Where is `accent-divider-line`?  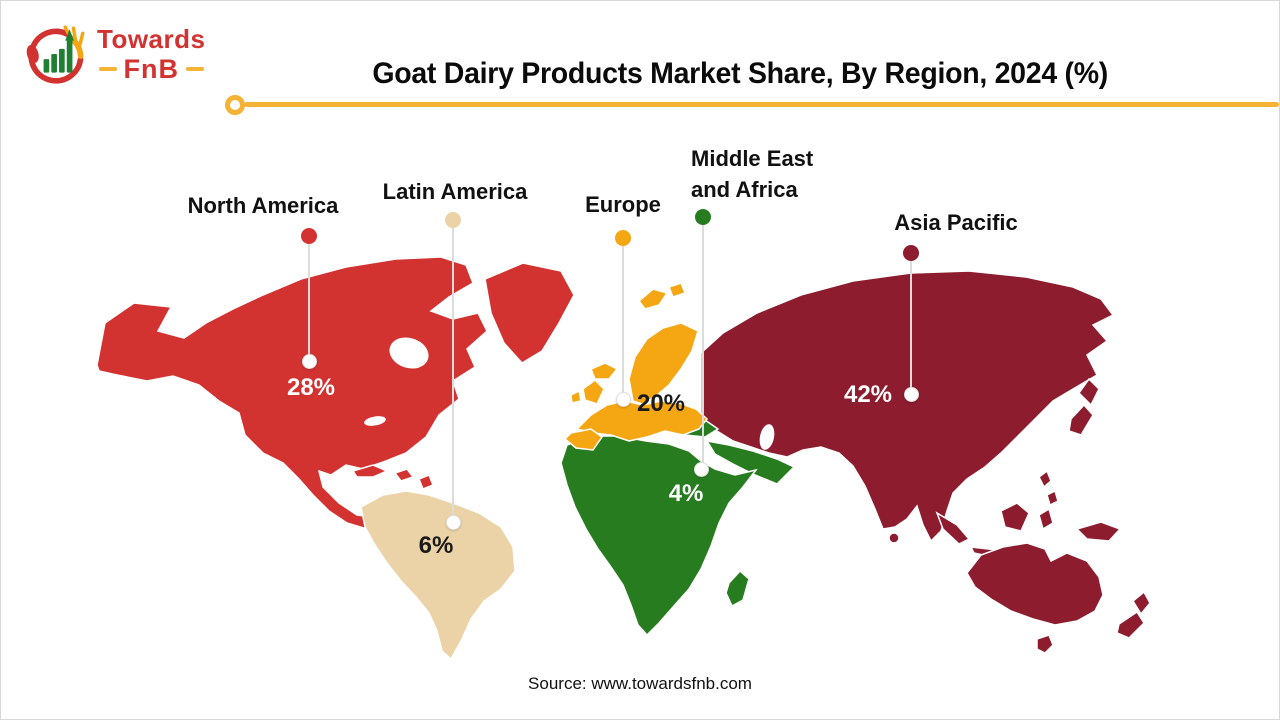 accent-divider-line is located at coordinates (761, 104).